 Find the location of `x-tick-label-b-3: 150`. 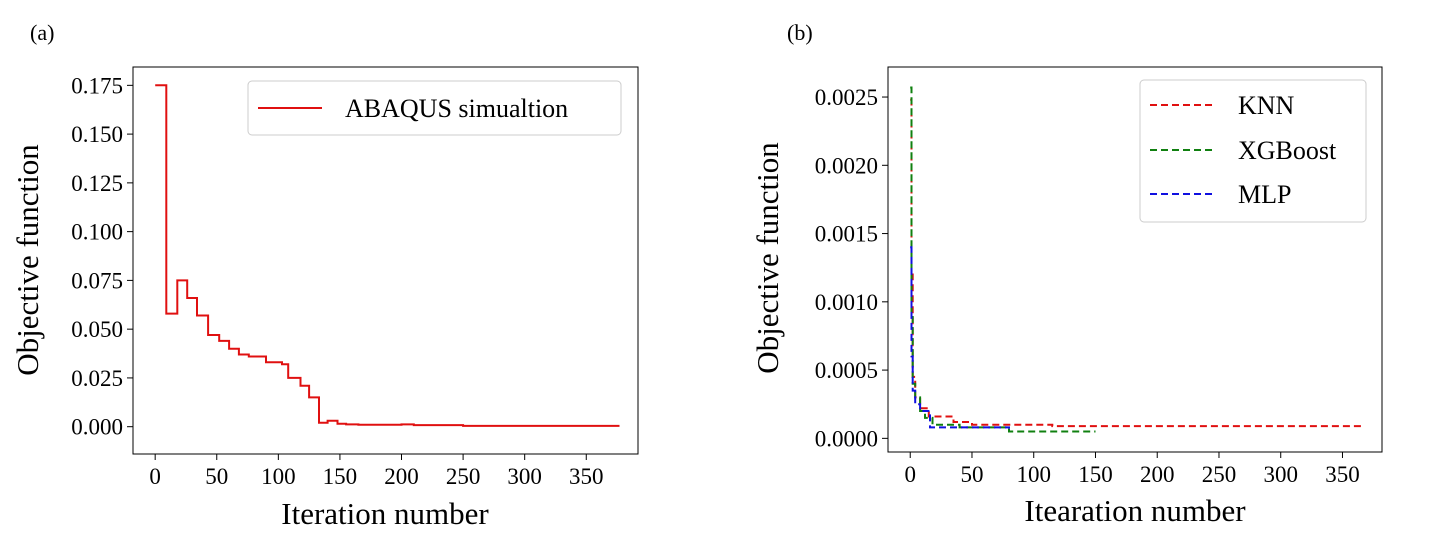

x-tick-label-b-3: 150 is located at coordinates (1095, 474).